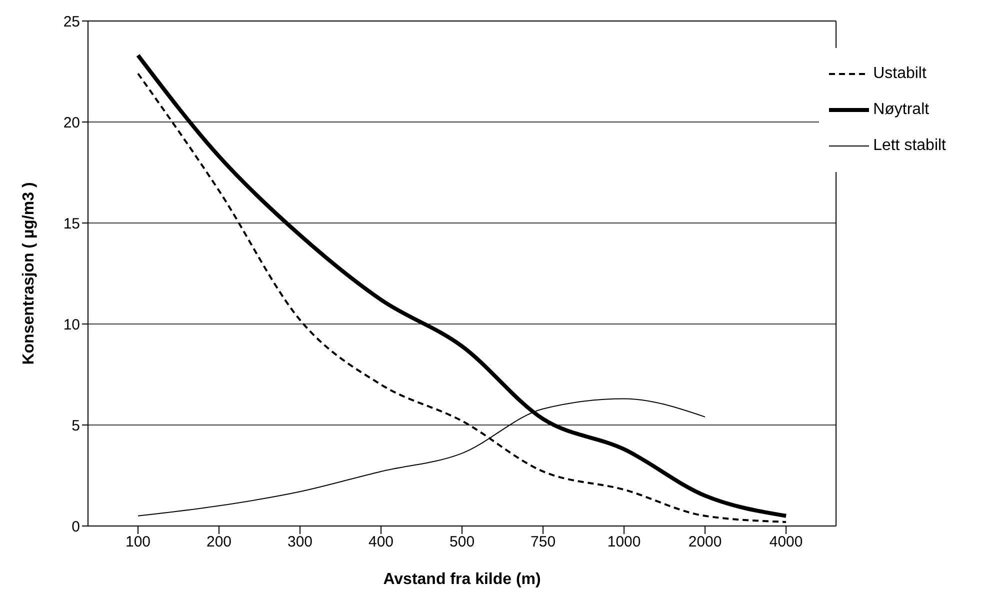 The width and height of the screenshot is (994, 614). Describe the element at coordinates (219, 542) in the screenshot. I see `x-tick-label: 200` at that location.